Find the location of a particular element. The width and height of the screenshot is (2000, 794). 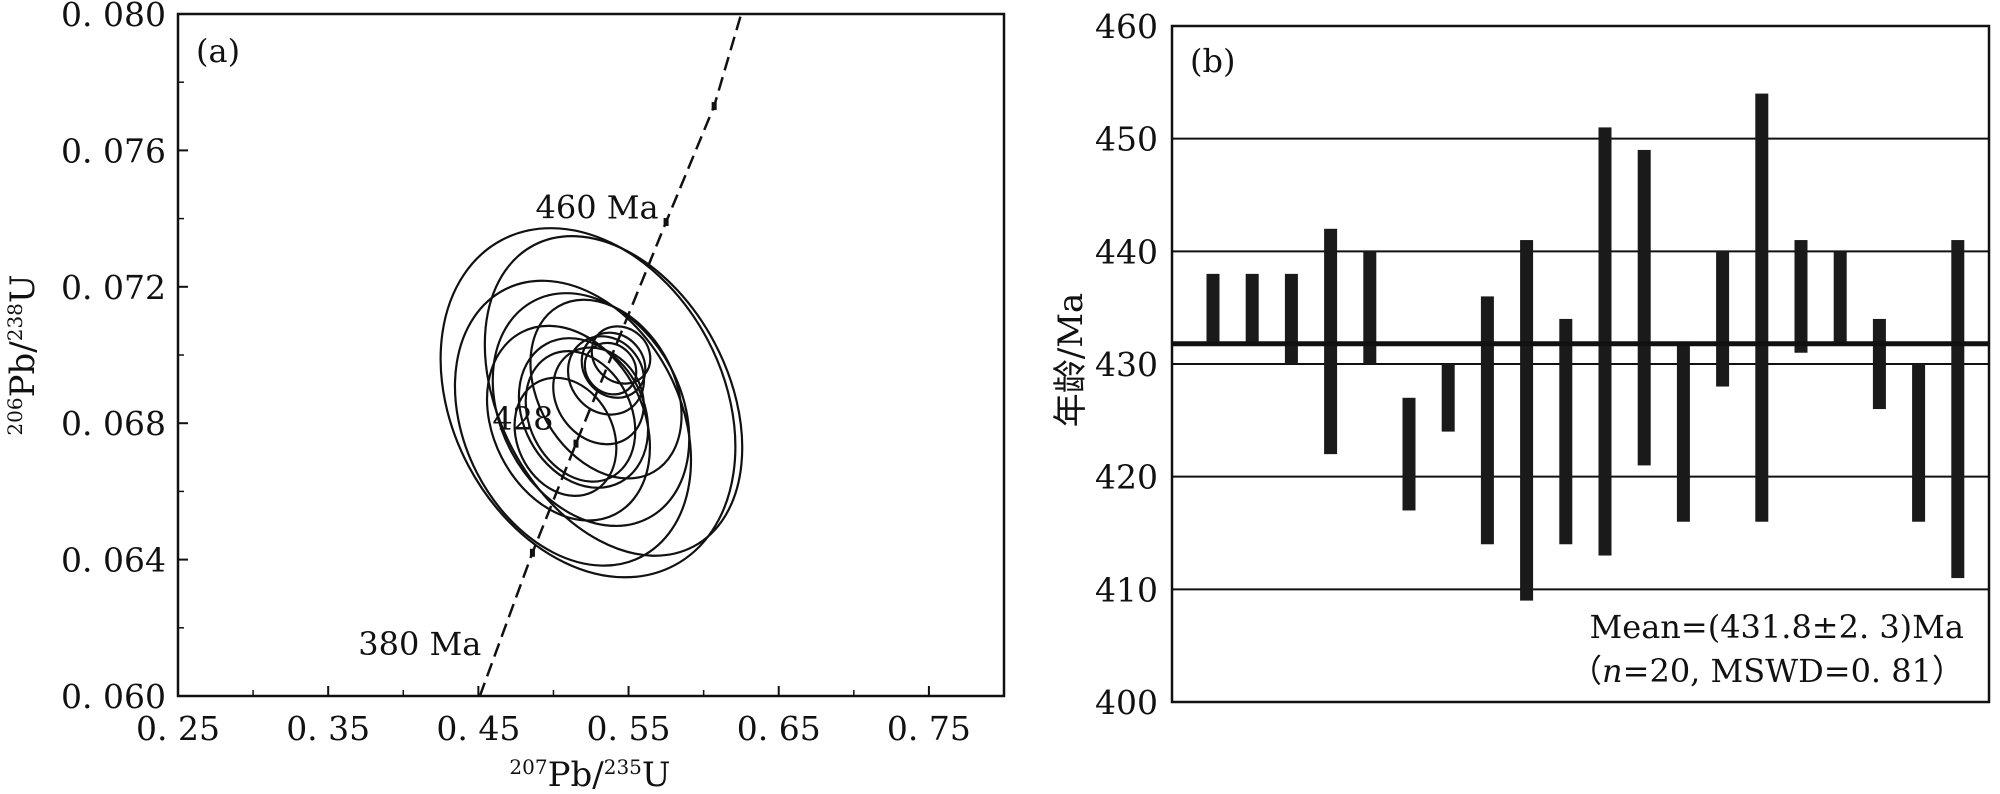

y-tick-label-a: 0. 060 is located at coordinates (113, 696).